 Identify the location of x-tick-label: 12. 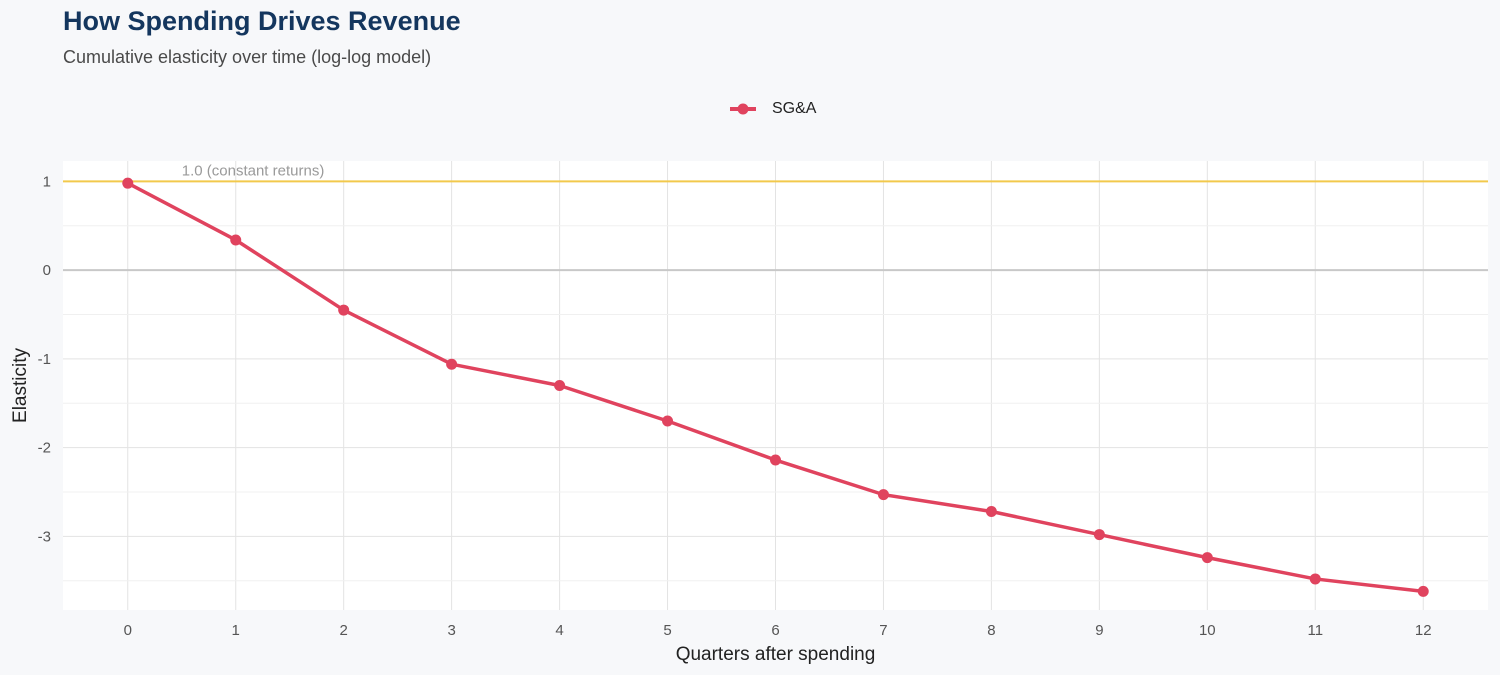
(1423, 630).